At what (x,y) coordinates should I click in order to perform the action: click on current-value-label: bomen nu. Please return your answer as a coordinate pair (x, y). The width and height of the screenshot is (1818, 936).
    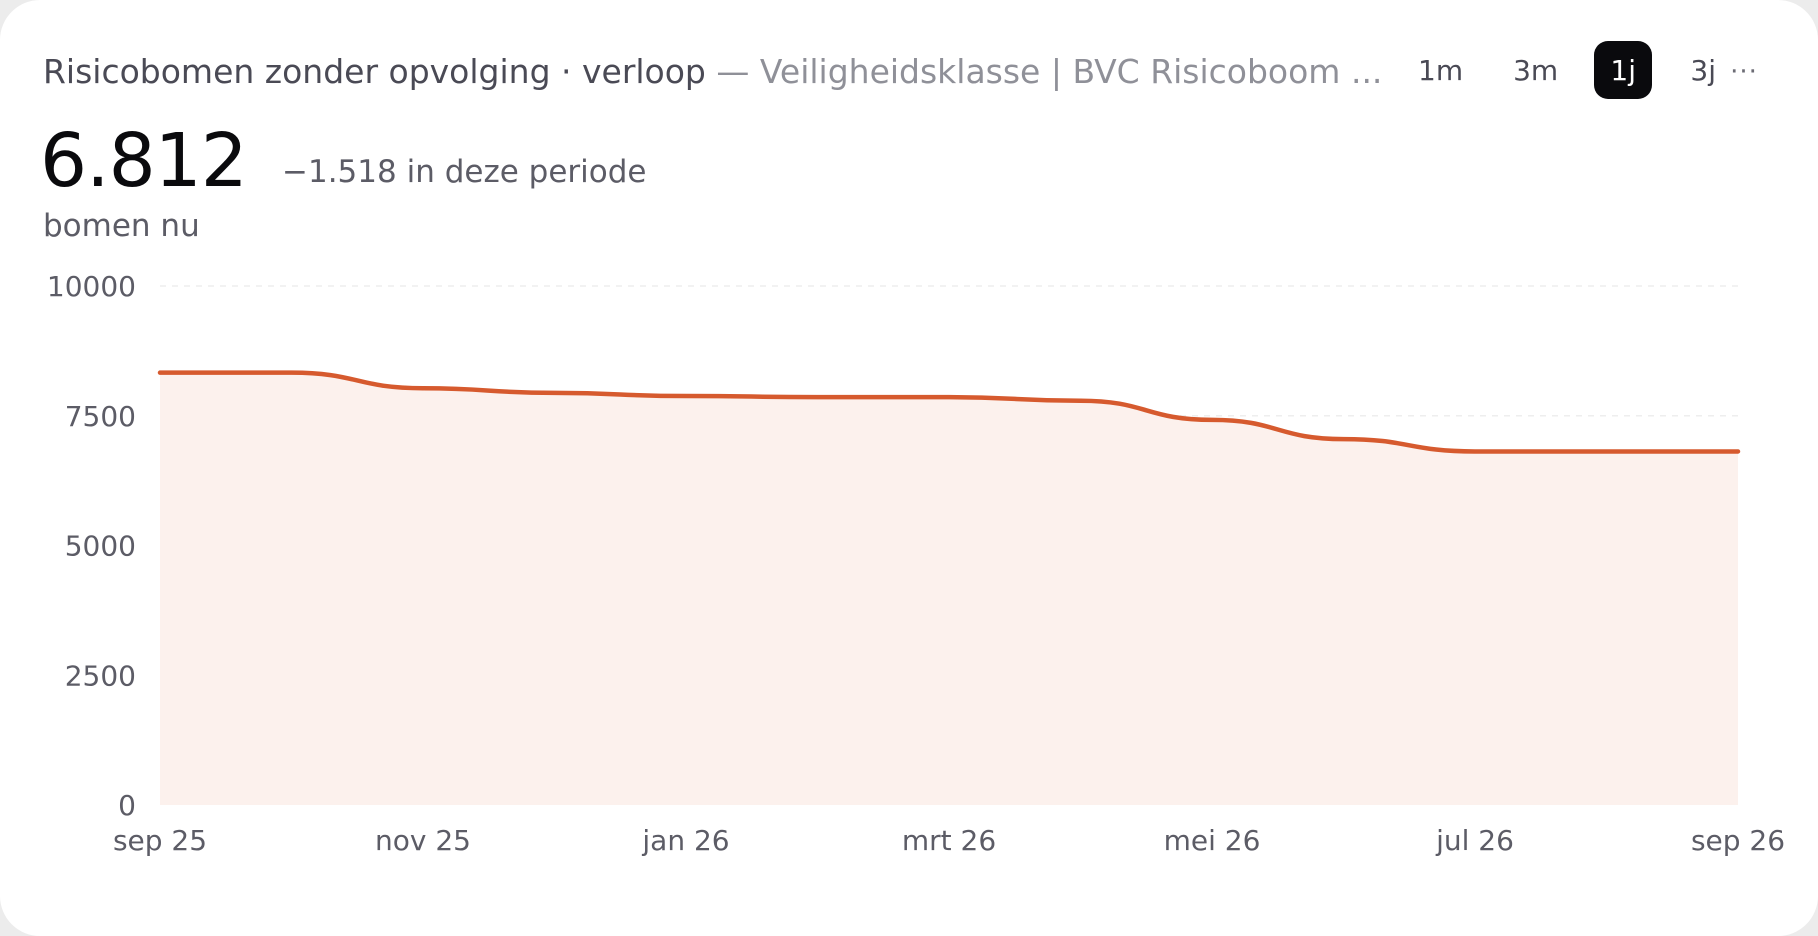
    Looking at the image, I should click on (121, 226).